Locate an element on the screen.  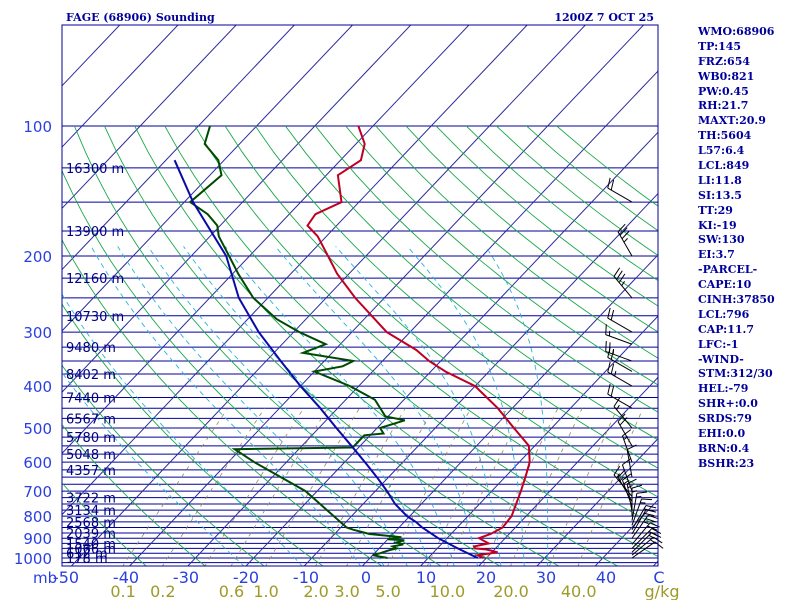
height-label: 1066 m is located at coordinates (91, 549).